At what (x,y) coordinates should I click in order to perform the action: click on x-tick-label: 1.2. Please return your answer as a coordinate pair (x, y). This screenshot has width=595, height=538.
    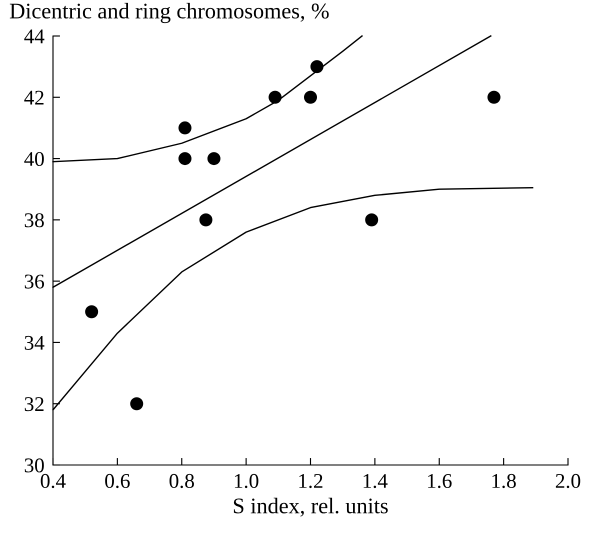
    Looking at the image, I should click on (310, 481).